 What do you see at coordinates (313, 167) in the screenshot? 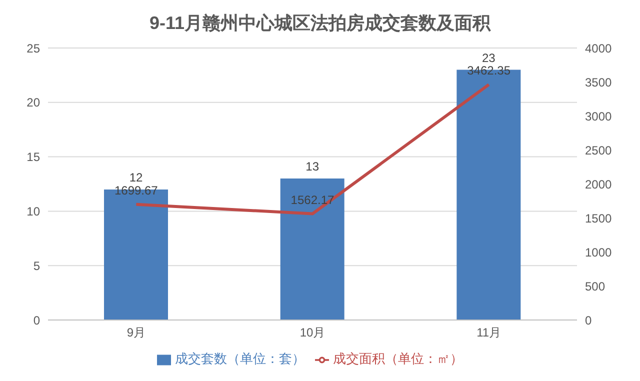
I see `data-label: 13` at bounding box center [313, 167].